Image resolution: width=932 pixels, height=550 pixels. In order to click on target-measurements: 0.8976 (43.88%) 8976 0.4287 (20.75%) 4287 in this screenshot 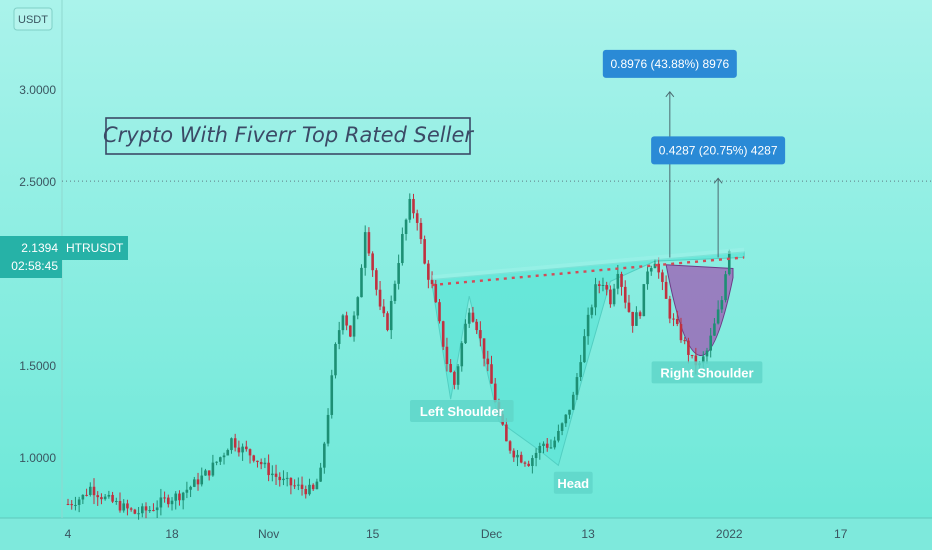, I will do `click(694, 153)`.